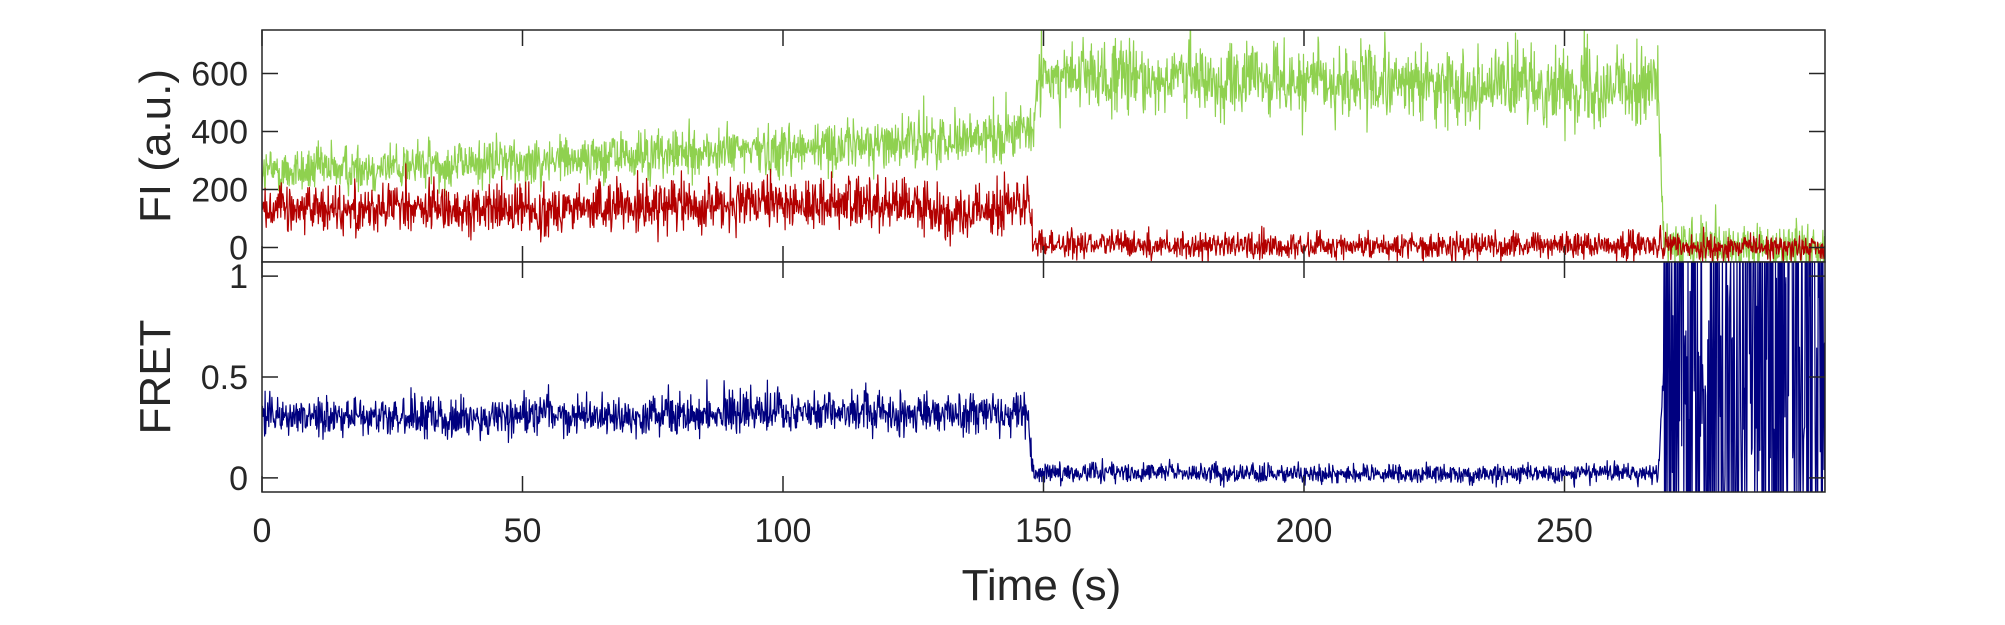  I want to click on y-axis-label-bottom: FRET, so click(155, 377).